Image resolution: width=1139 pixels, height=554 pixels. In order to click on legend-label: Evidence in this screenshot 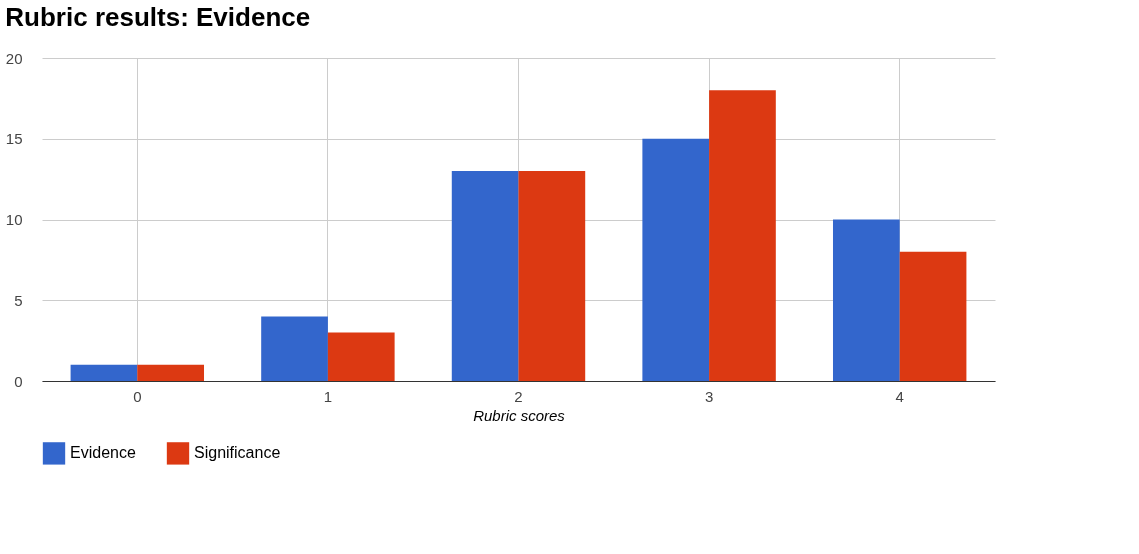, I will do `click(103, 453)`.